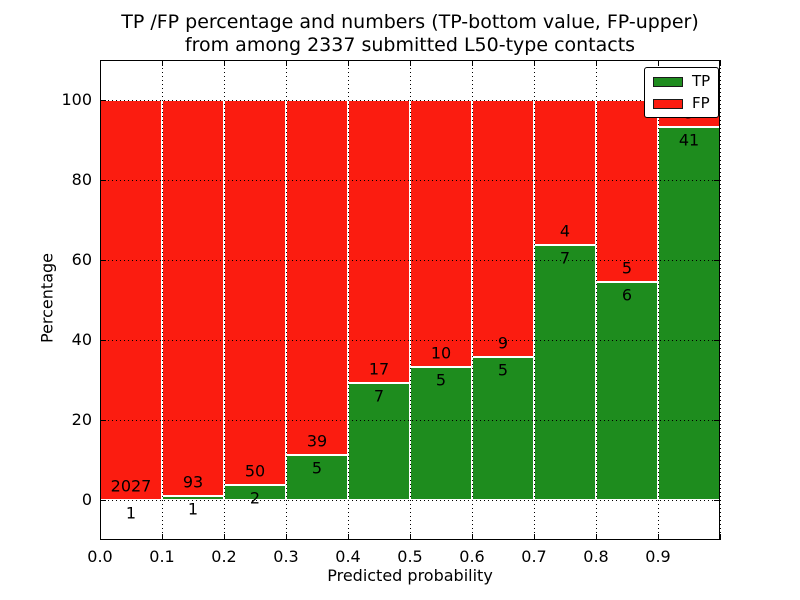  I want to click on plot-border-bottom, so click(410, 539).